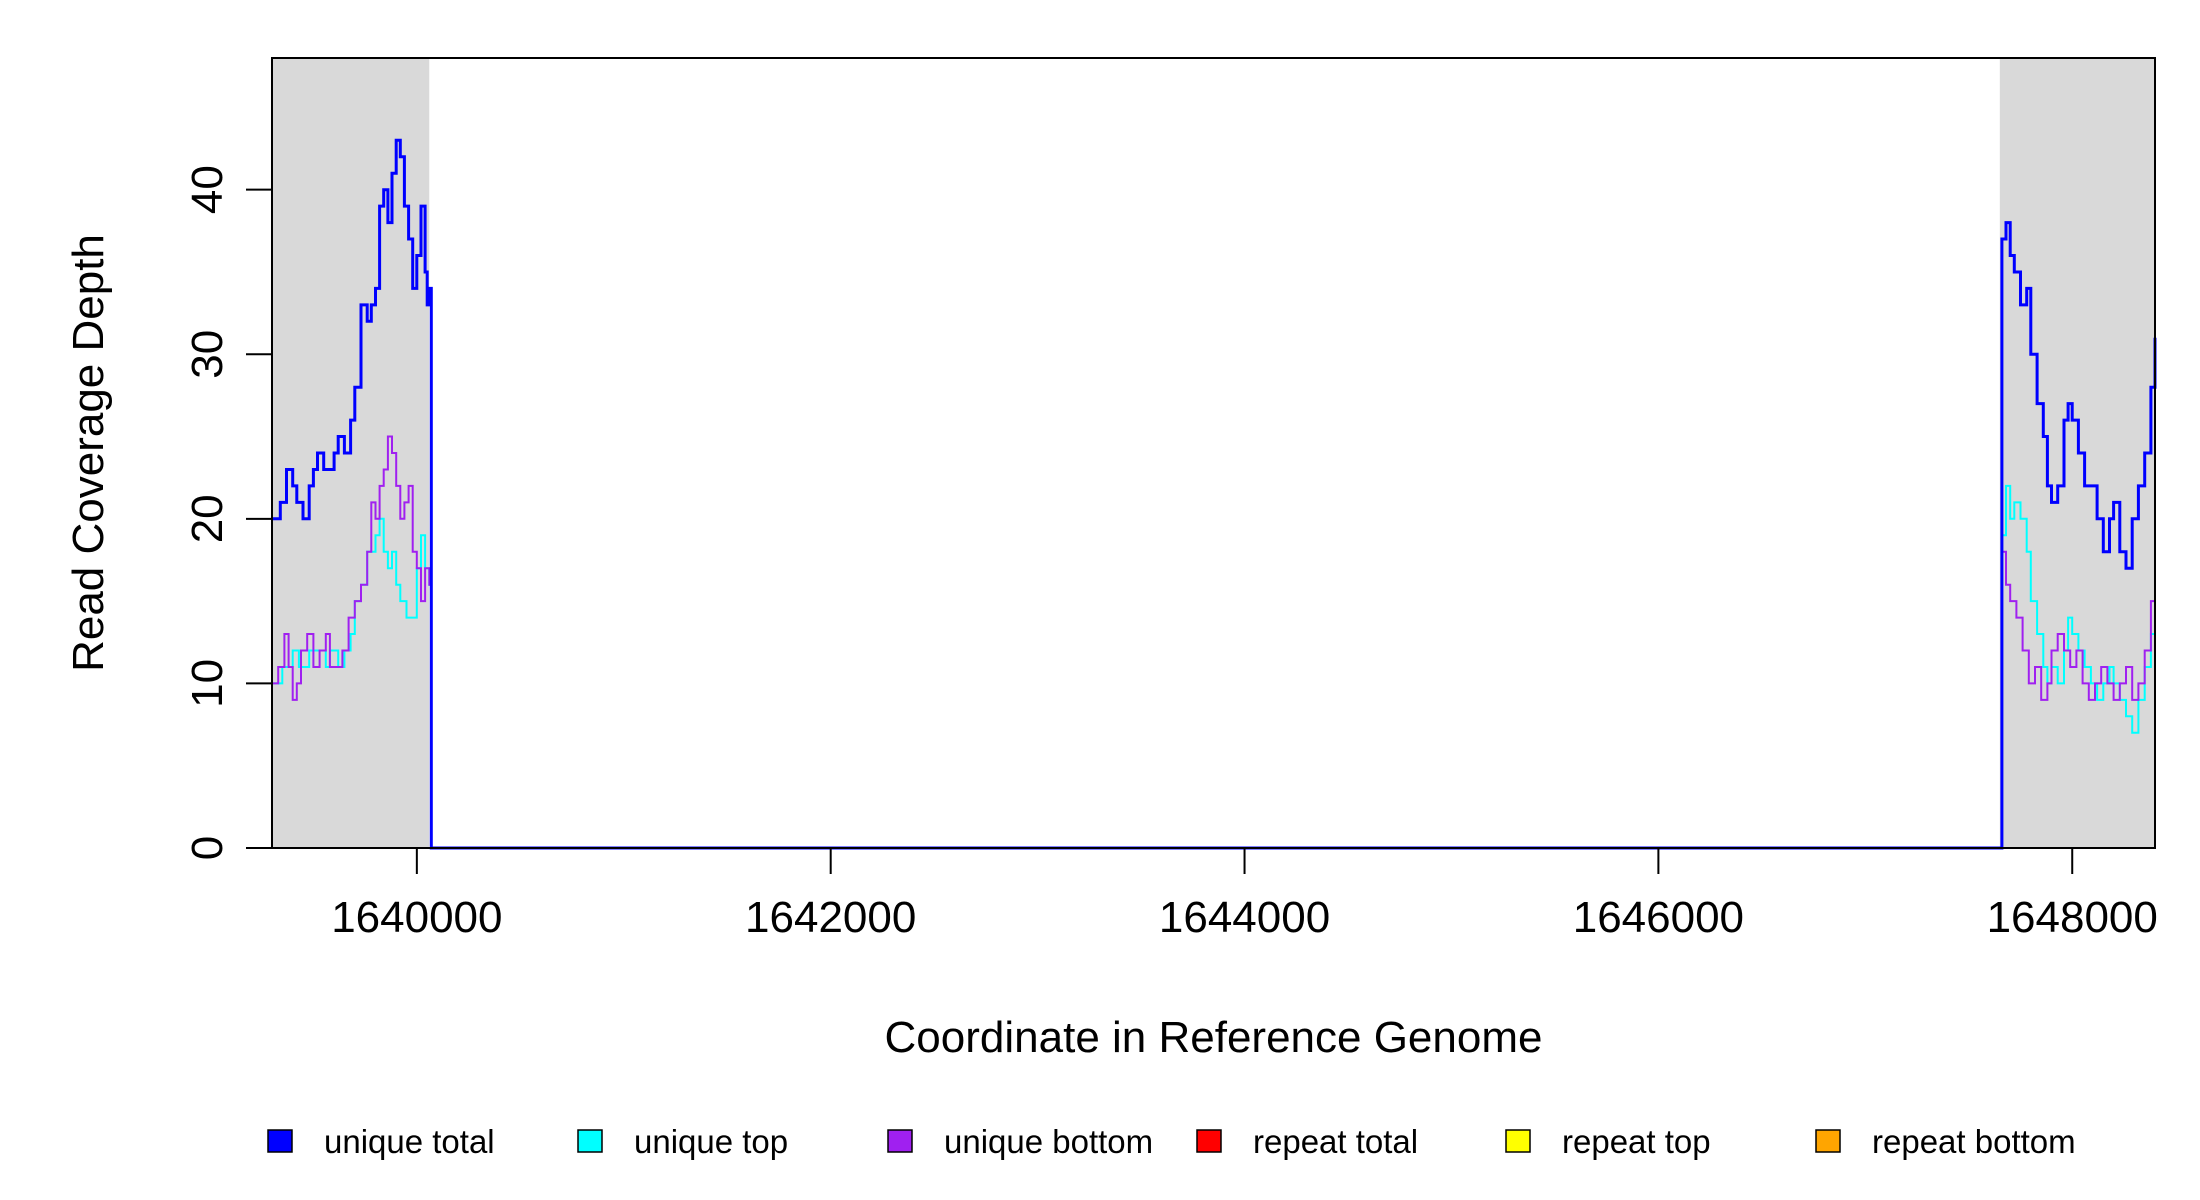 This screenshot has height=1200, width=2200. What do you see at coordinates (1214, 1037) in the screenshot?
I see `x-axis-label: Coordinate in Reference Genome` at bounding box center [1214, 1037].